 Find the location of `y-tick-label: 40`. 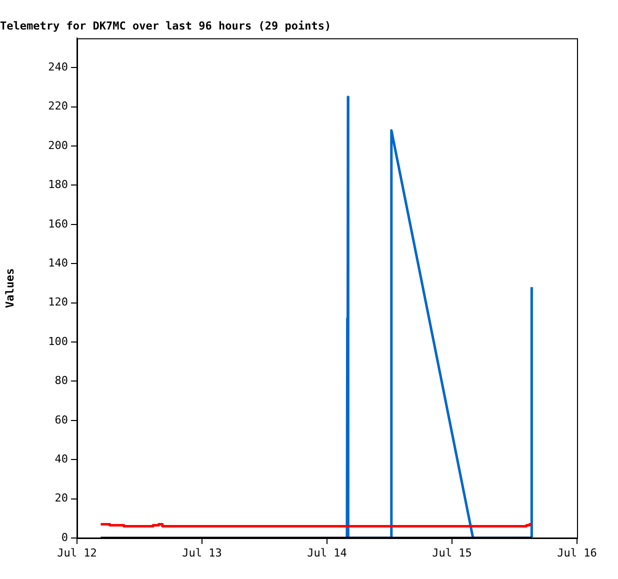

y-tick-label: 40 is located at coordinates (61, 459).